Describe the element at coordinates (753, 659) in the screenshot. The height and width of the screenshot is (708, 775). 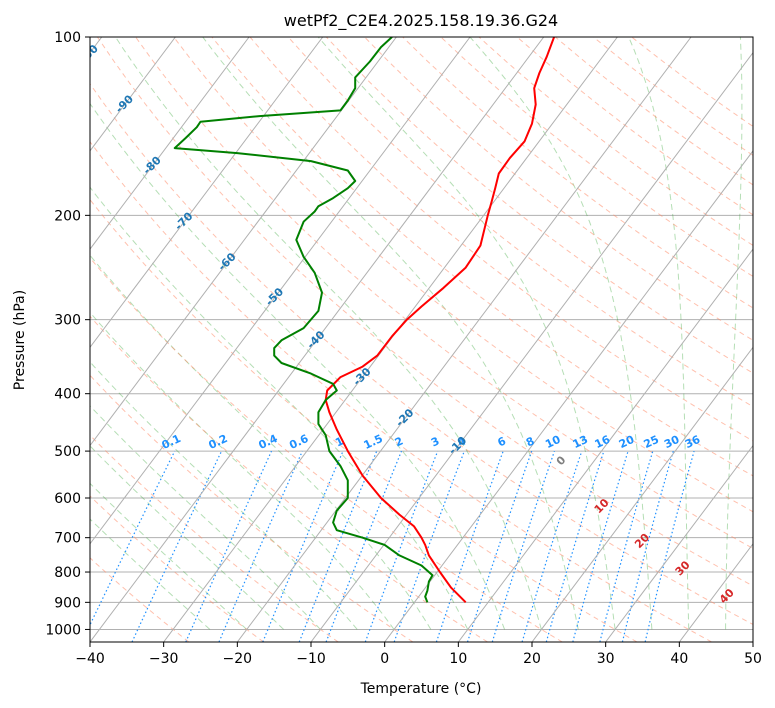
I see `x-tick-label: 50` at that location.